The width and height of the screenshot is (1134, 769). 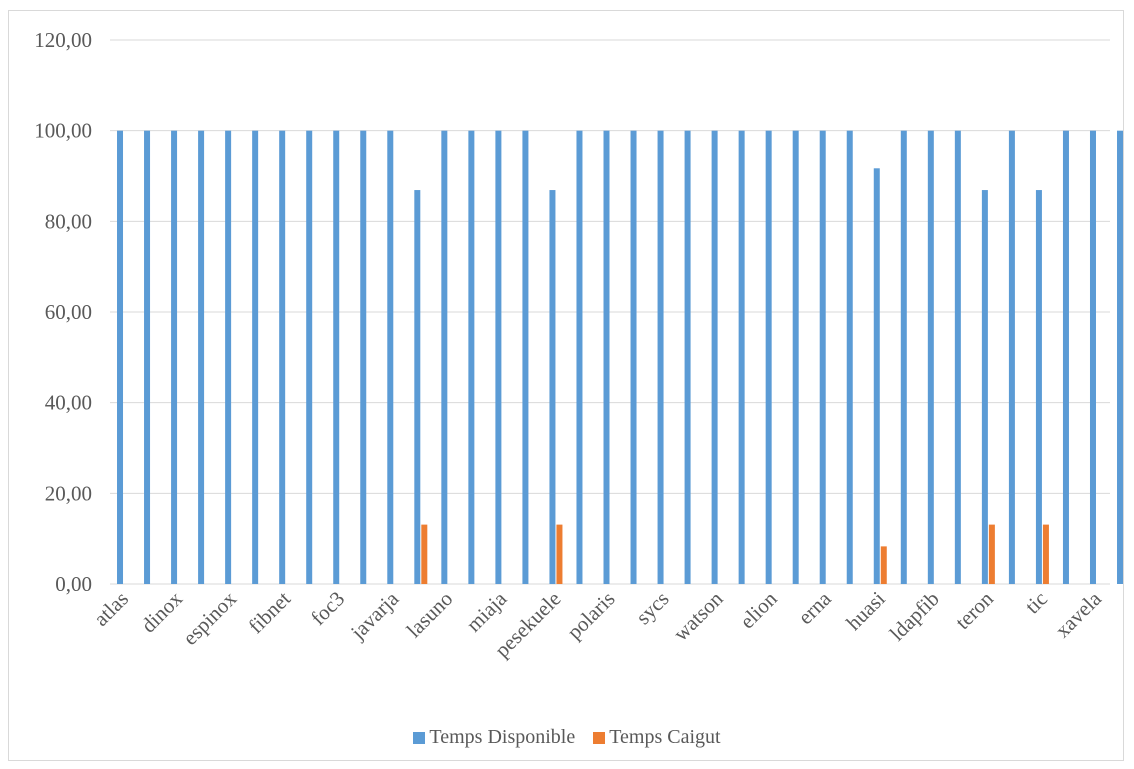 I want to click on x-tick-label: elion, so click(x=758, y=609).